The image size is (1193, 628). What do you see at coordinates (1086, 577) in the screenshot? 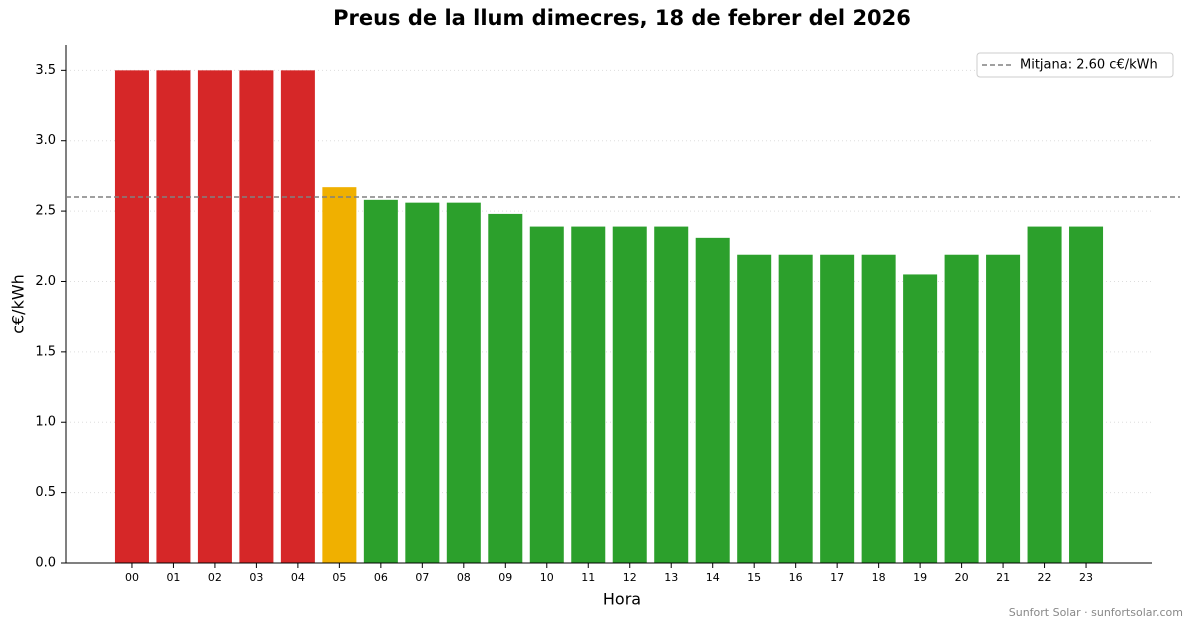
I see `x-tick-label: 23` at bounding box center [1086, 577].